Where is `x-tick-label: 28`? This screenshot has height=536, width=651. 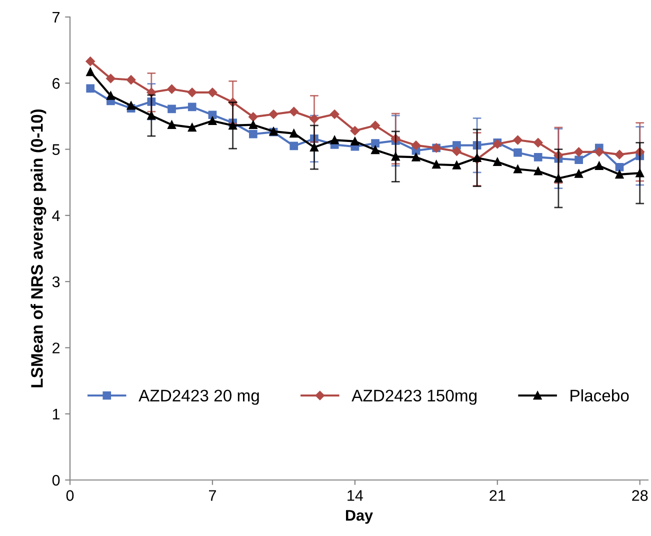 x-tick-label: 28 is located at coordinates (640, 495).